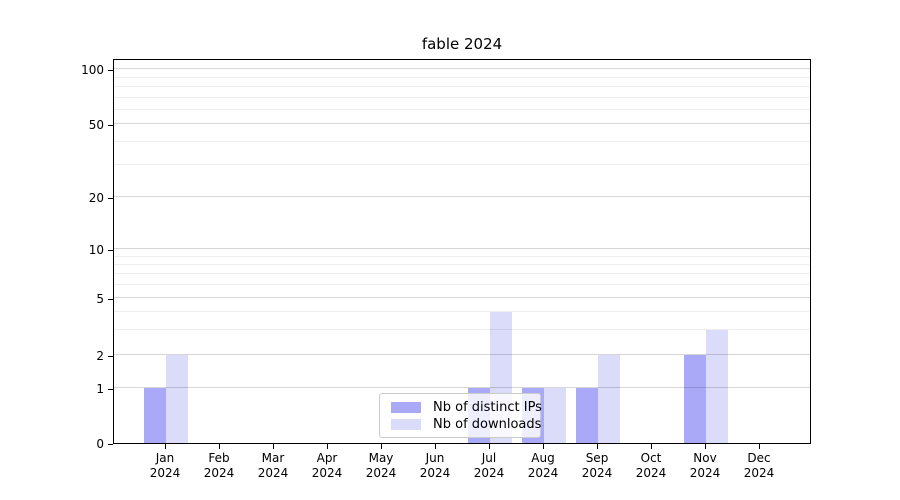 The height and width of the screenshot is (500, 900). I want to click on x-tick-label: Jan 2024, so click(165, 465).